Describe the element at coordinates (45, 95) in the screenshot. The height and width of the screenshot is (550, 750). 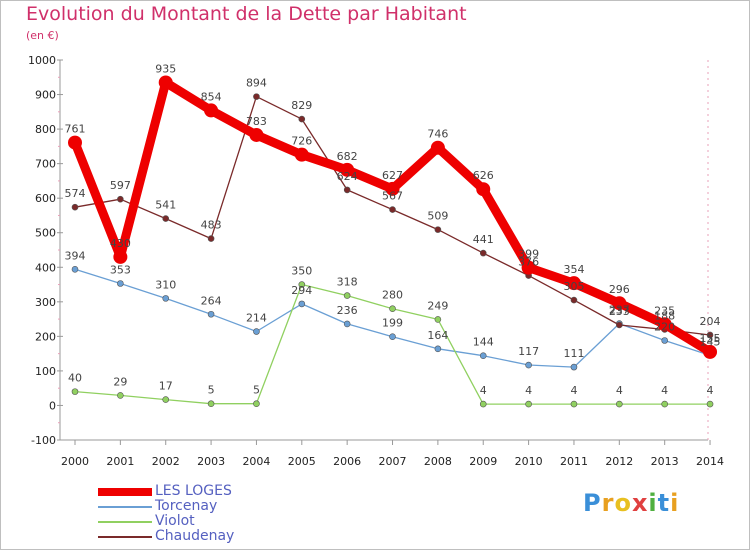
I see `y-tick-label: 900` at that location.